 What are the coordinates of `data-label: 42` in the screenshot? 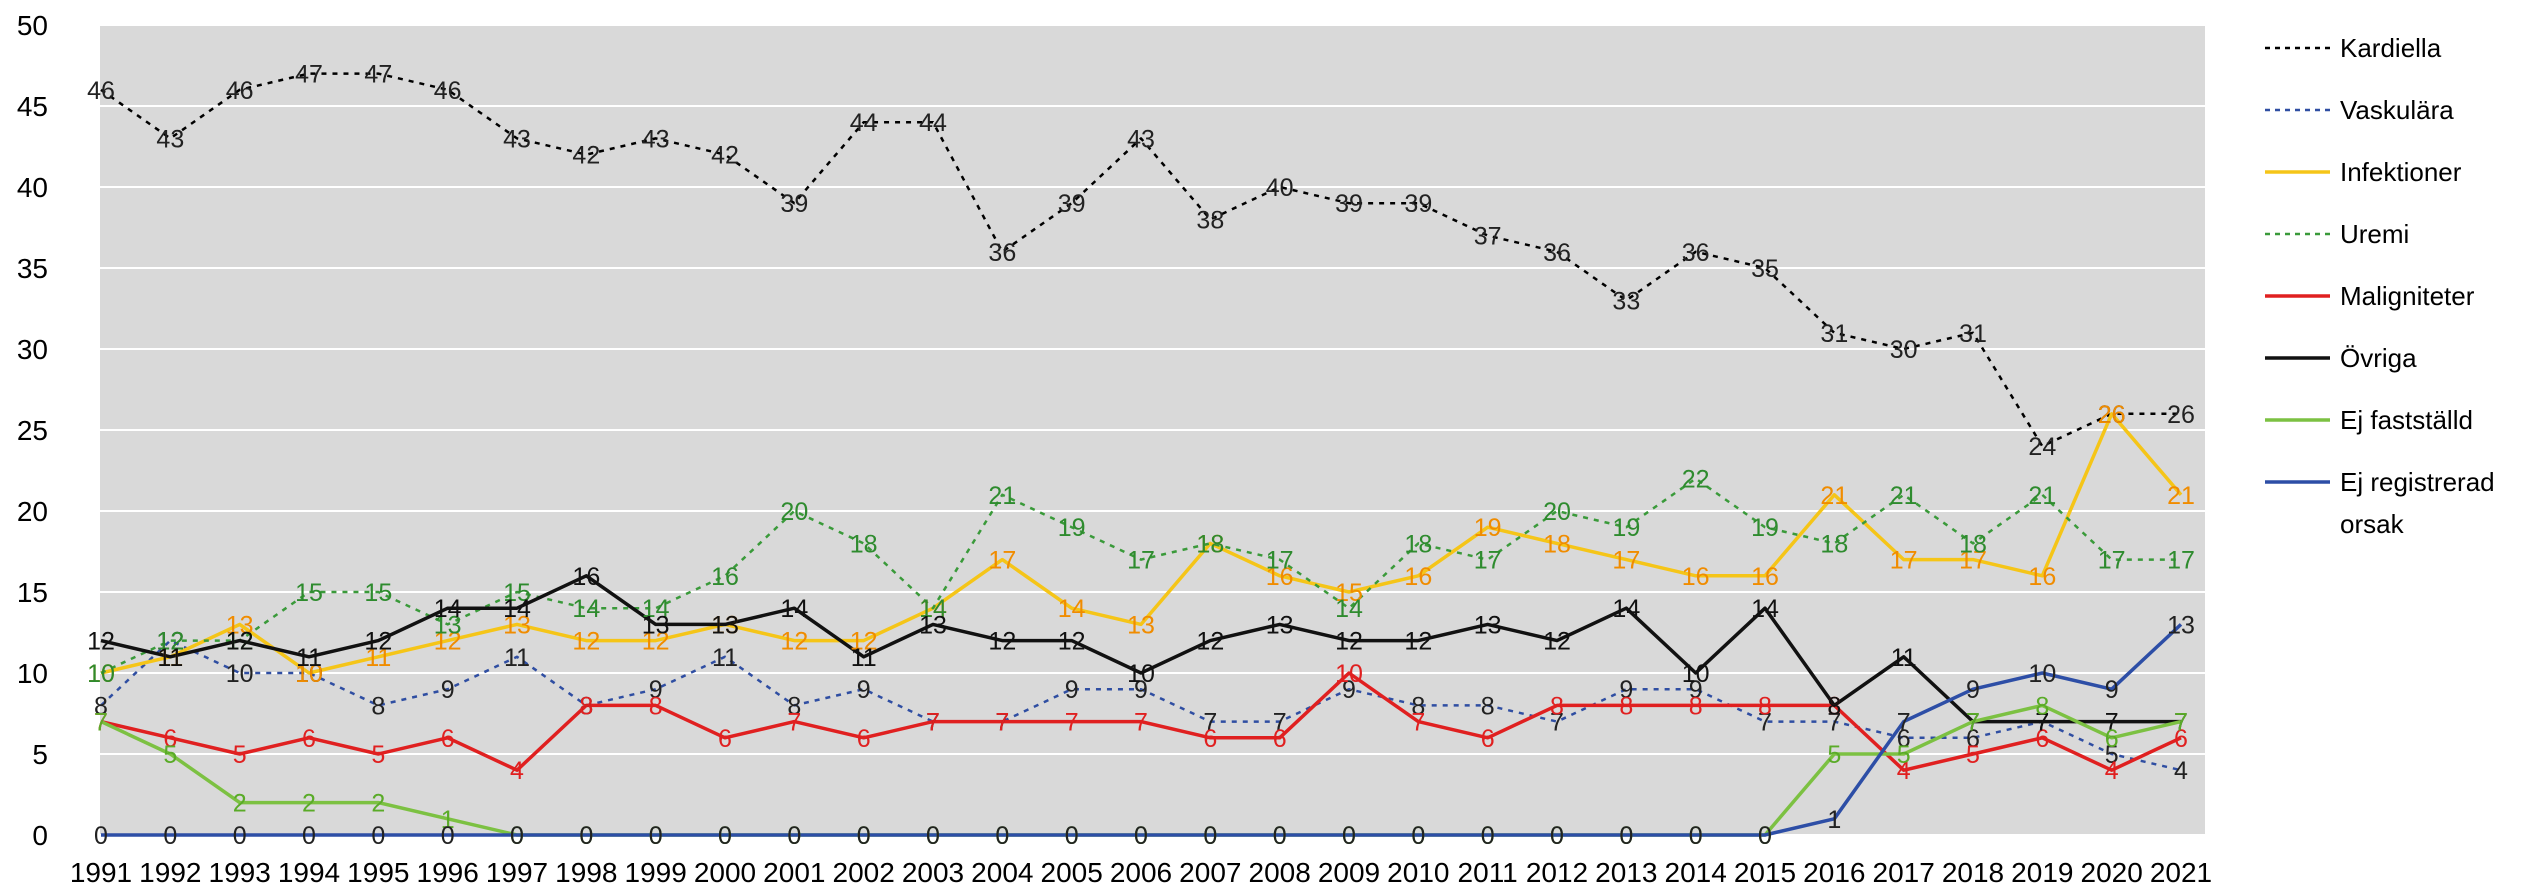 It's located at (586, 156).